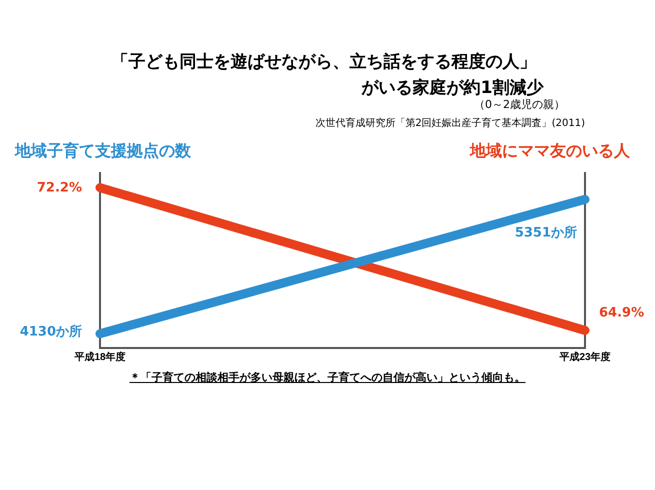 The width and height of the screenshot is (655, 490). I want to click on data-label: 64.9%, so click(621, 312).